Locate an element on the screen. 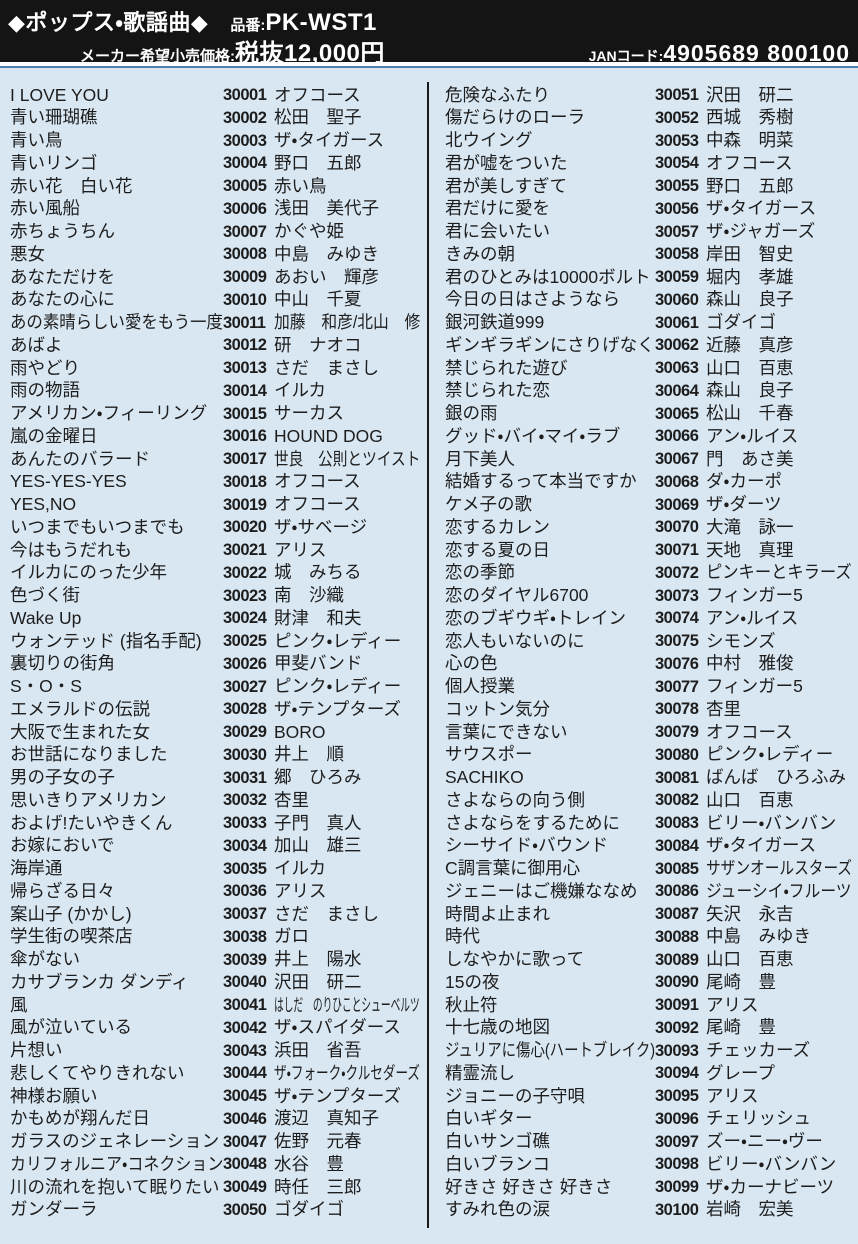 Image resolution: width=858 pixels, height=1244 pixels. song-number: 30026 is located at coordinates (245, 663).